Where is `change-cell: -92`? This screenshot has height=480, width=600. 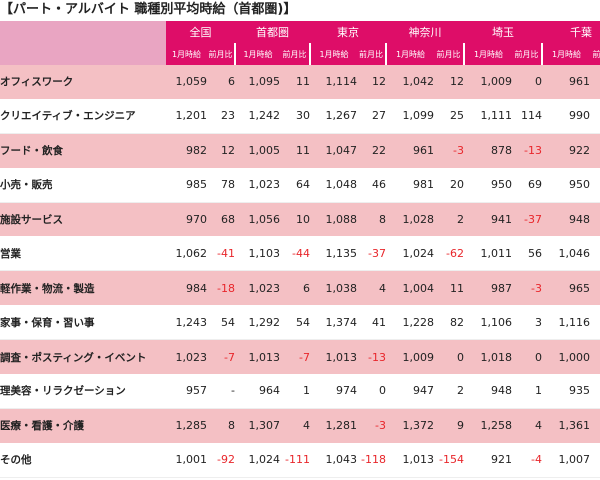 change-cell: -92 is located at coordinates (221, 460).